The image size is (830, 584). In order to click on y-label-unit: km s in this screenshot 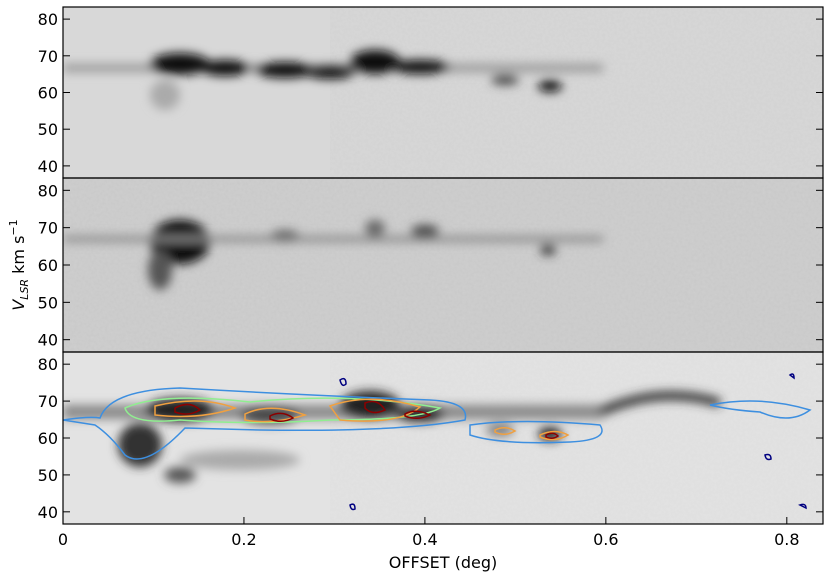, I will do `click(18, 257)`.